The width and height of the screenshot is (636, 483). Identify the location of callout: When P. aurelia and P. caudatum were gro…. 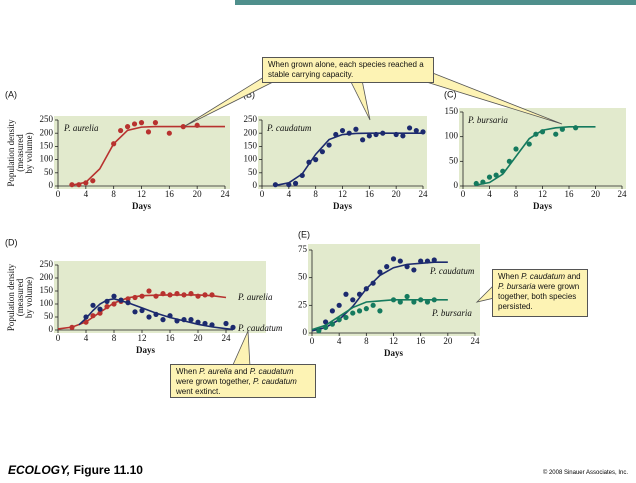
(243, 381).